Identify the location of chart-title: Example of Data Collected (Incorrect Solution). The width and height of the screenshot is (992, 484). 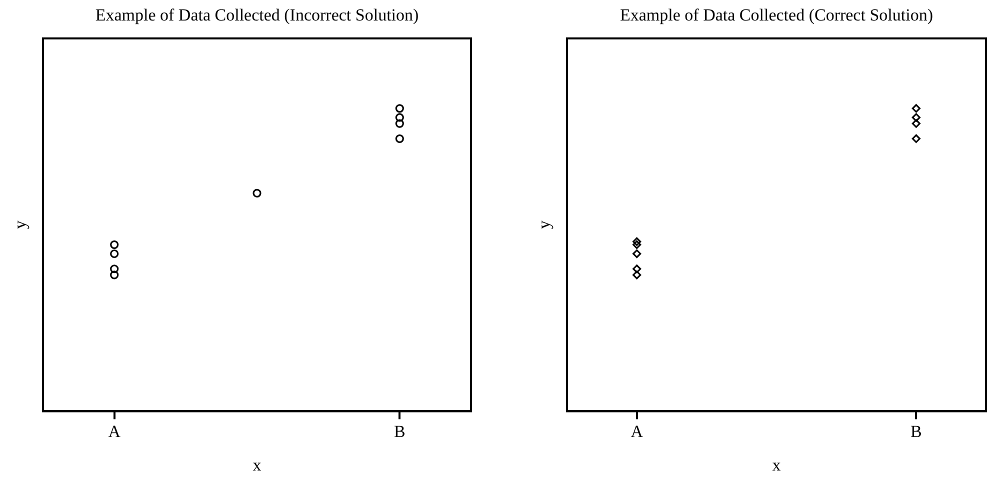
(257, 15).